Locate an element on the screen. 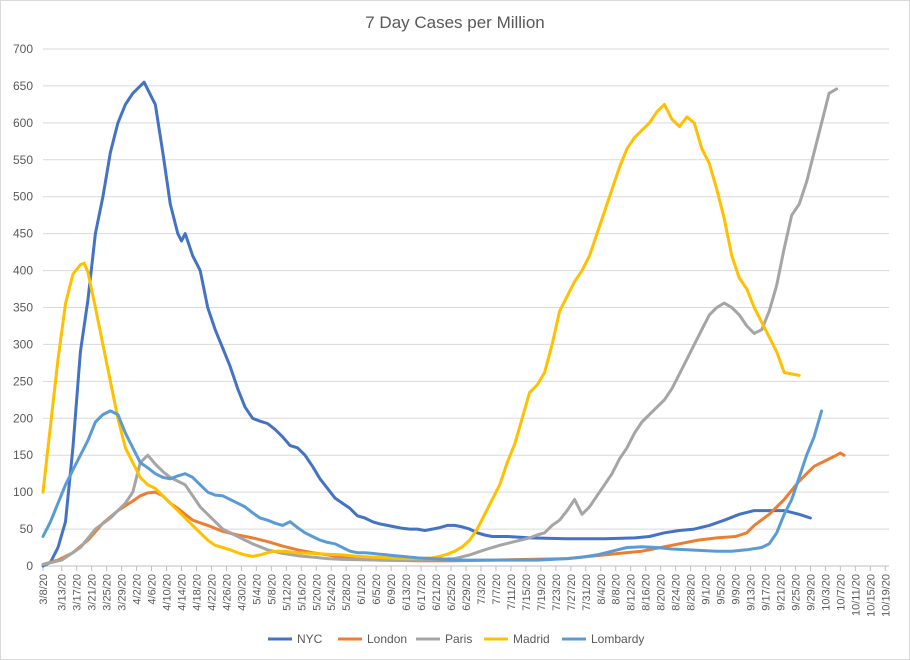 This screenshot has width=910, height=660. x-tick-label: 3/25/20 is located at coordinates (108, 592).